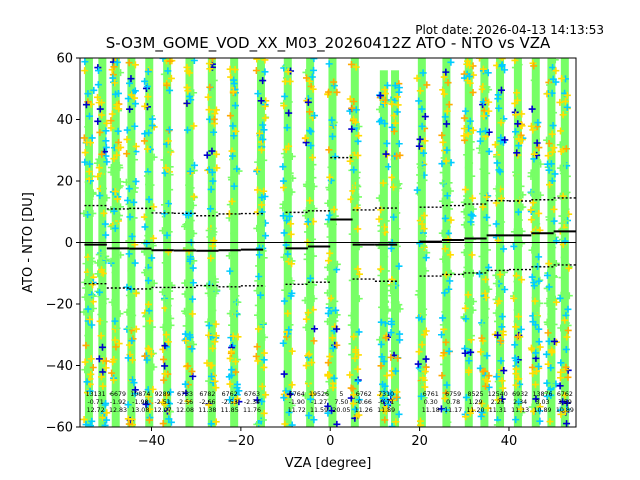  Describe the element at coordinates (327, 438) in the screenshot. I see `x-axis-ticks: −40 −20 0 20 40` at that location.